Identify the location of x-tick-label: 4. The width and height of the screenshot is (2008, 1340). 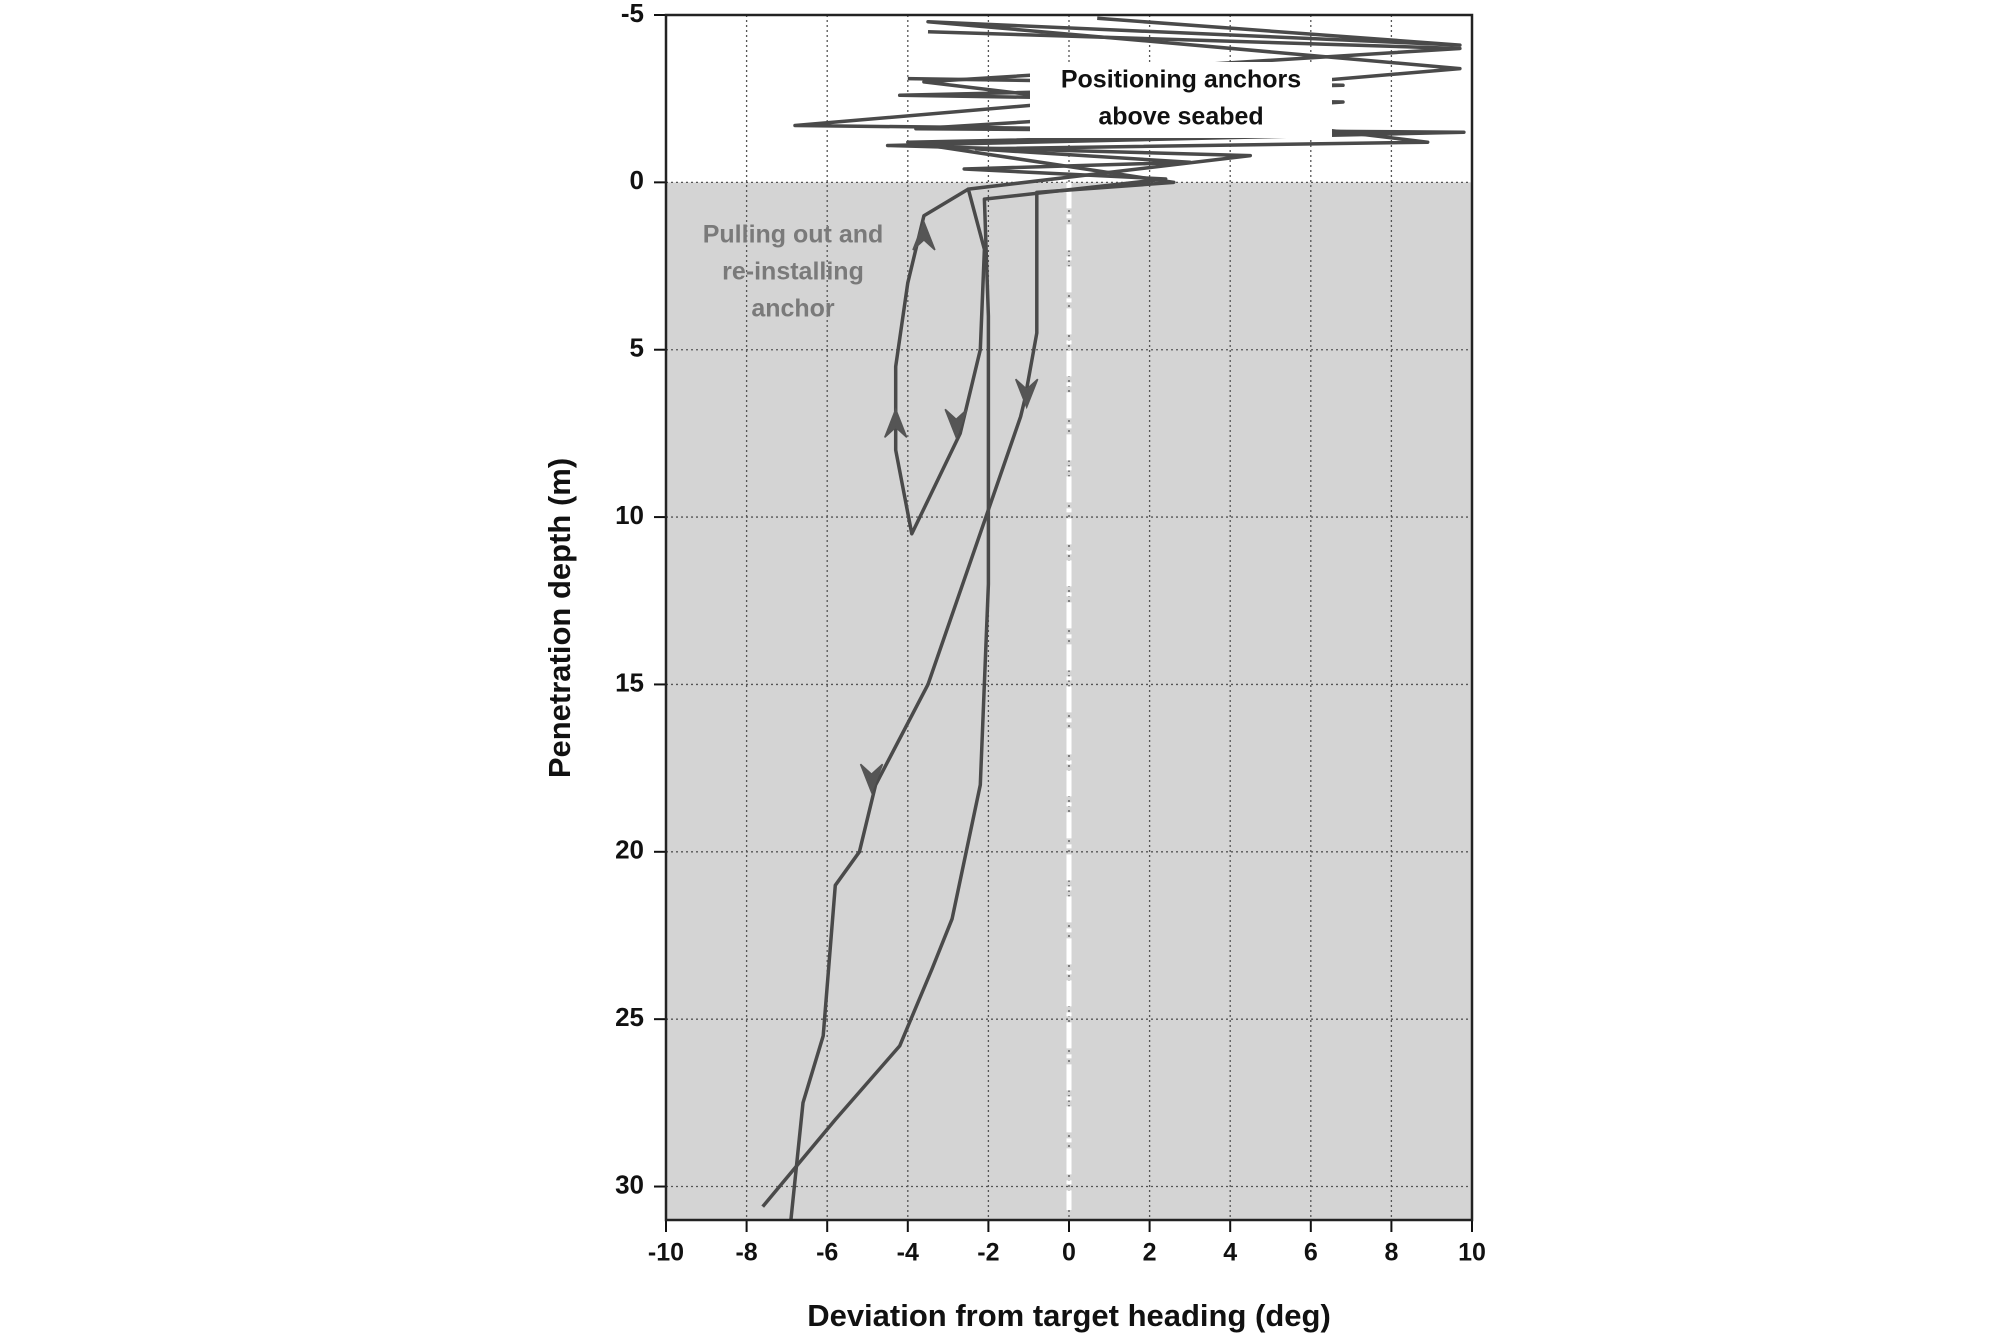
(1230, 1253).